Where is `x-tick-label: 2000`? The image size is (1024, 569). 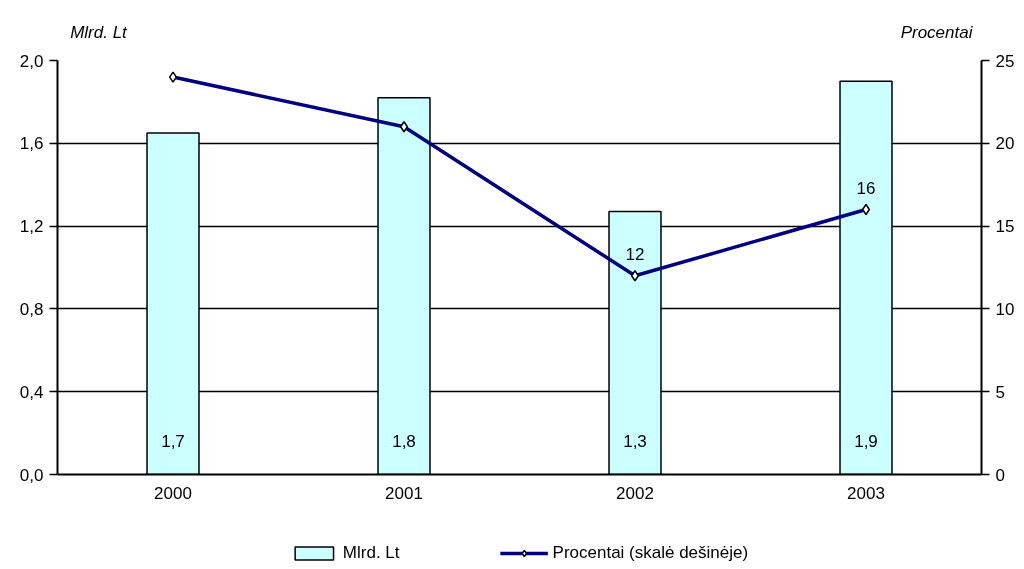
x-tick-label: 2000 is located at coordinates (173, 493).